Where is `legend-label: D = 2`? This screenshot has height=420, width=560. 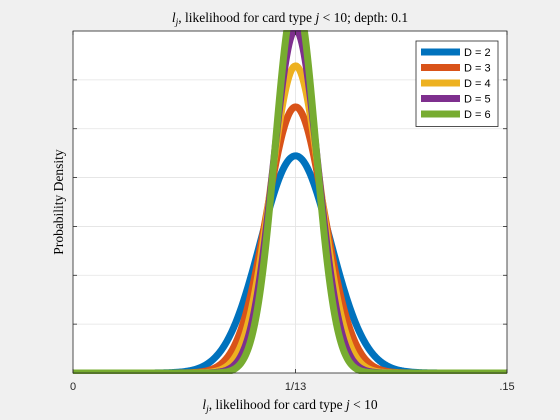
legend-label: D = 2 is located at coordinates (477, 53).